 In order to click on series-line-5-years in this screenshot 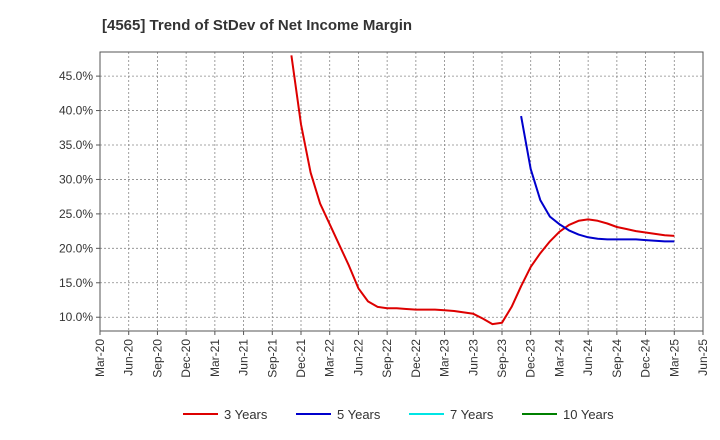, I will do `click(597, 179)`.